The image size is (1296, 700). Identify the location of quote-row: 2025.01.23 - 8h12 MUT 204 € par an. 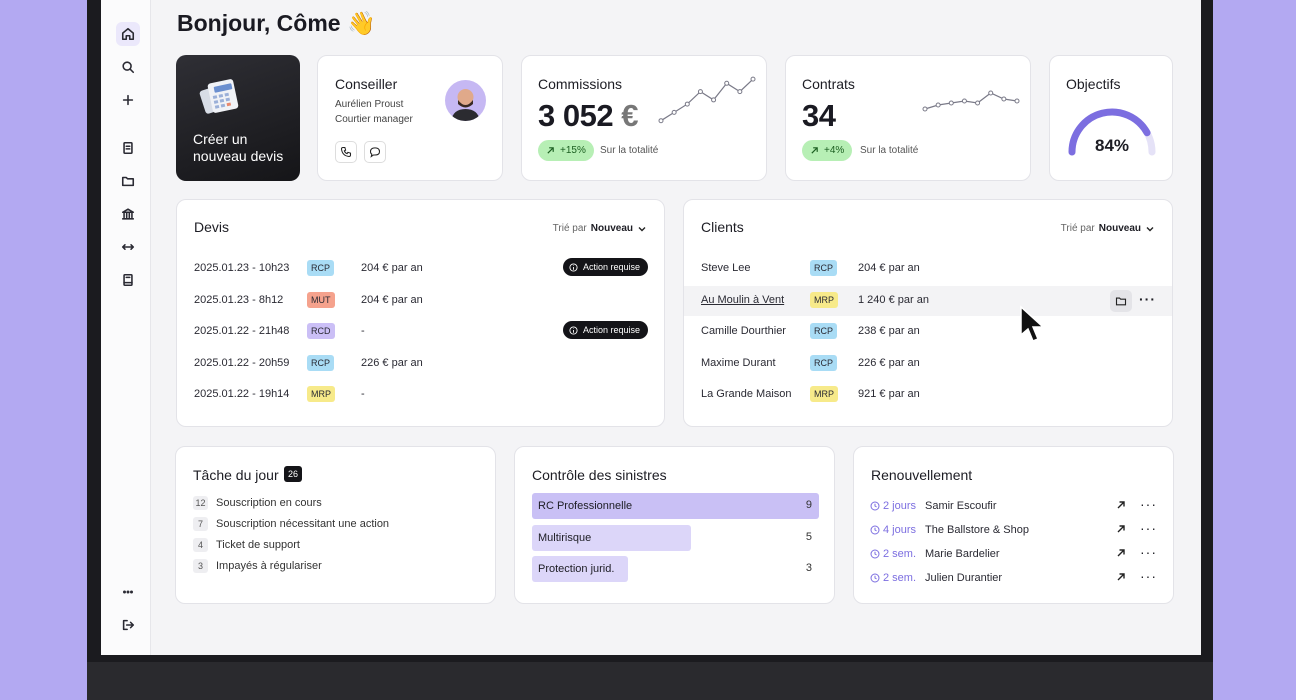
(420, 301).